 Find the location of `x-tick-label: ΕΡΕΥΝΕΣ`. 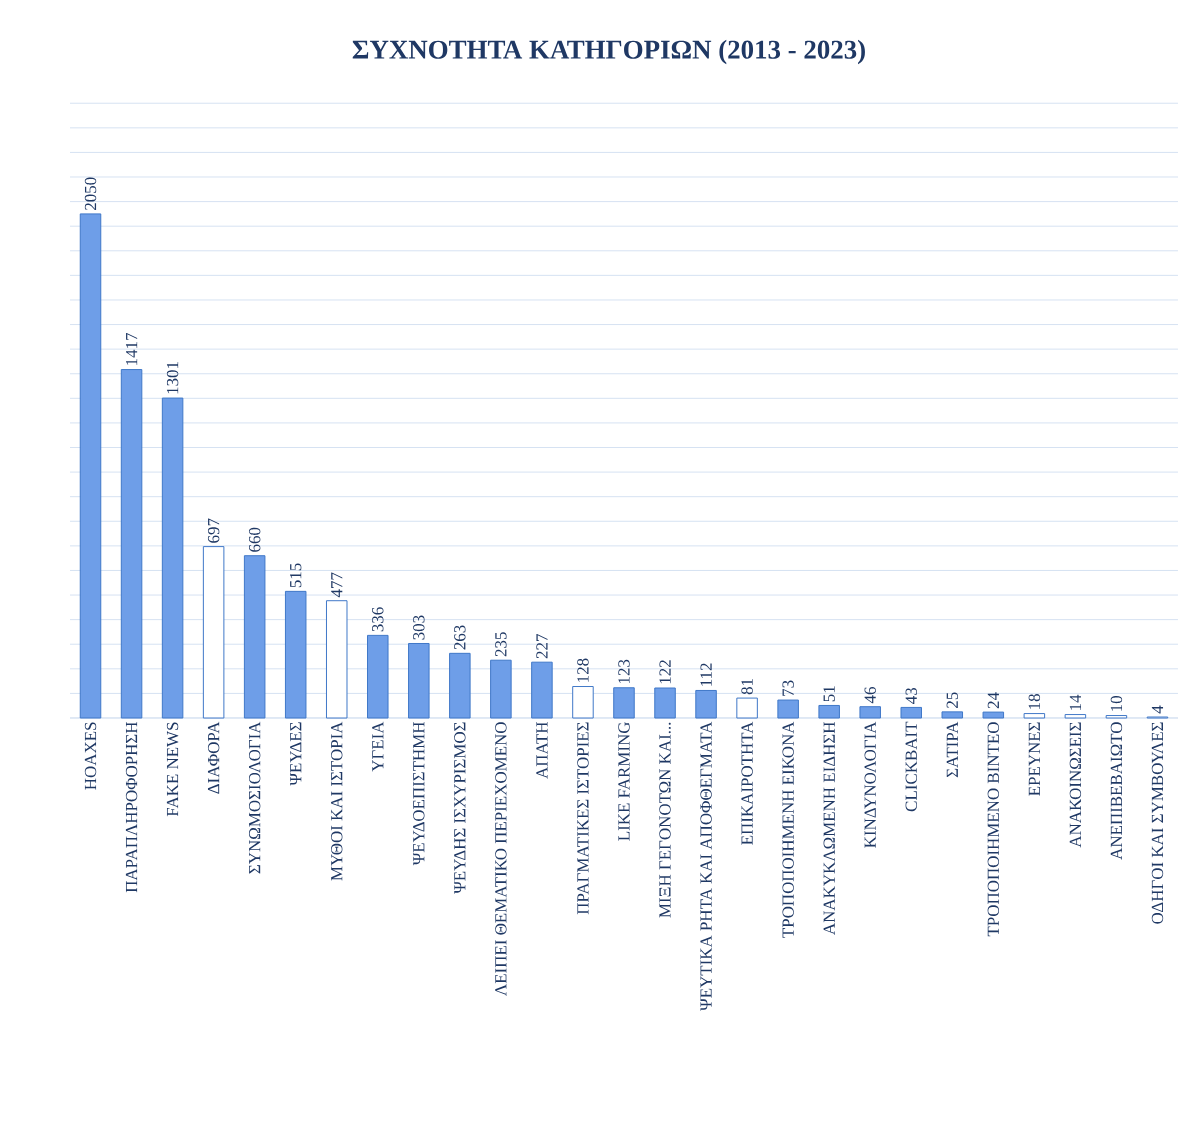

x-tick-label: ΕΡΕΥΝΕΣ is located at coordinates (1034, 759).